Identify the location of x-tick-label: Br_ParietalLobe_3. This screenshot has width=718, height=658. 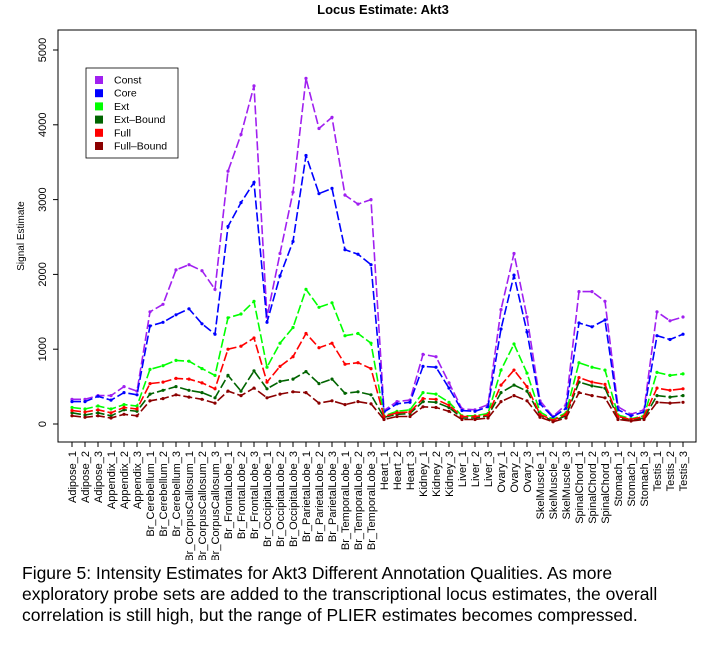
(333, 496).